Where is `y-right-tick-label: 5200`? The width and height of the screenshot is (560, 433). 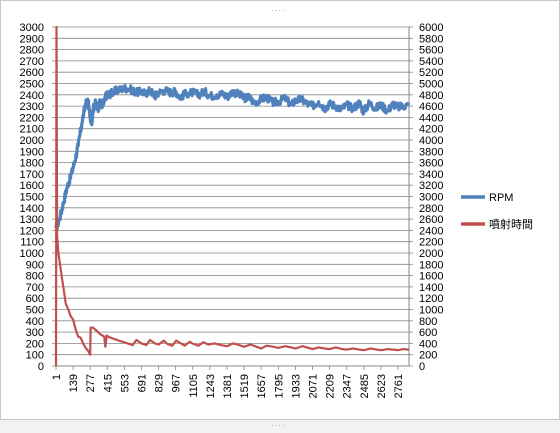 y-right-tick-label: 5200 is located at coordinates (431, 73).